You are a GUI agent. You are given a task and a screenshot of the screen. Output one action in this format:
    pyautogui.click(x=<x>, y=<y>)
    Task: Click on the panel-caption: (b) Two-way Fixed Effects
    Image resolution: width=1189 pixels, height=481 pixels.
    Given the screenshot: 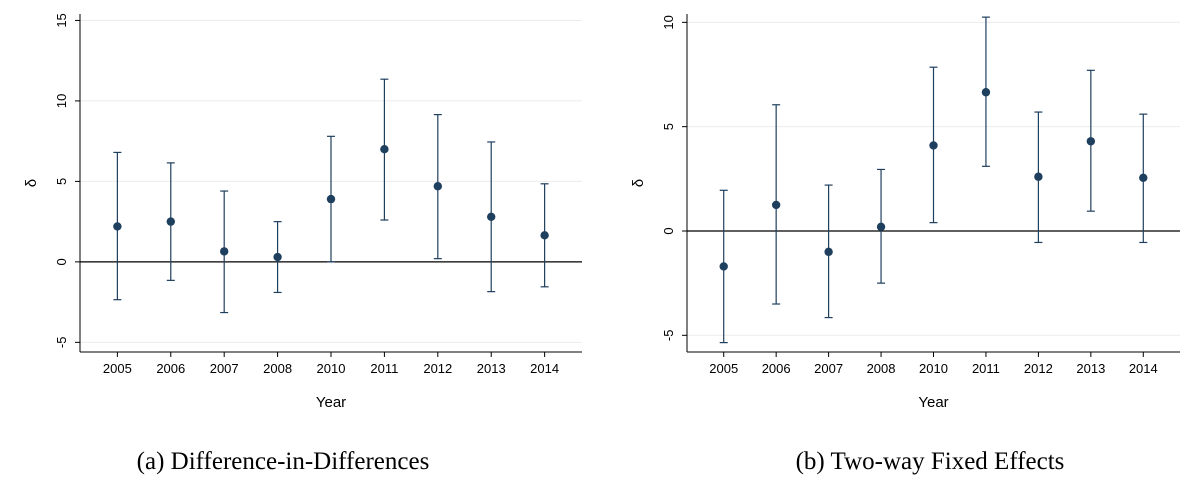 What is the action you would take?
    pyautogui.click(x=930, y=461)
    